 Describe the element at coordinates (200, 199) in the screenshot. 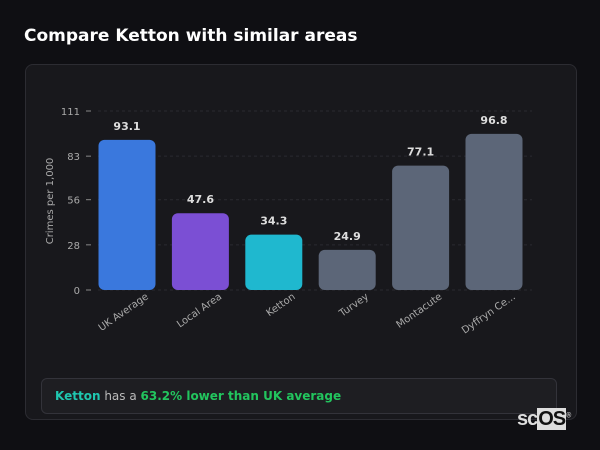

I see `data-label: 47.6` at that location.